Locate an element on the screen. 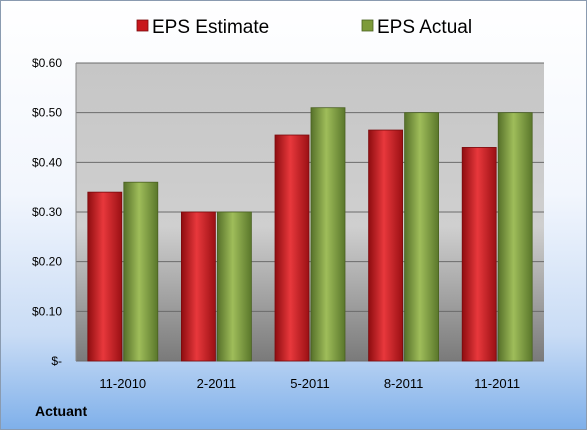  x-tick-label: 11-2011 is located at coordinates (497, 383).